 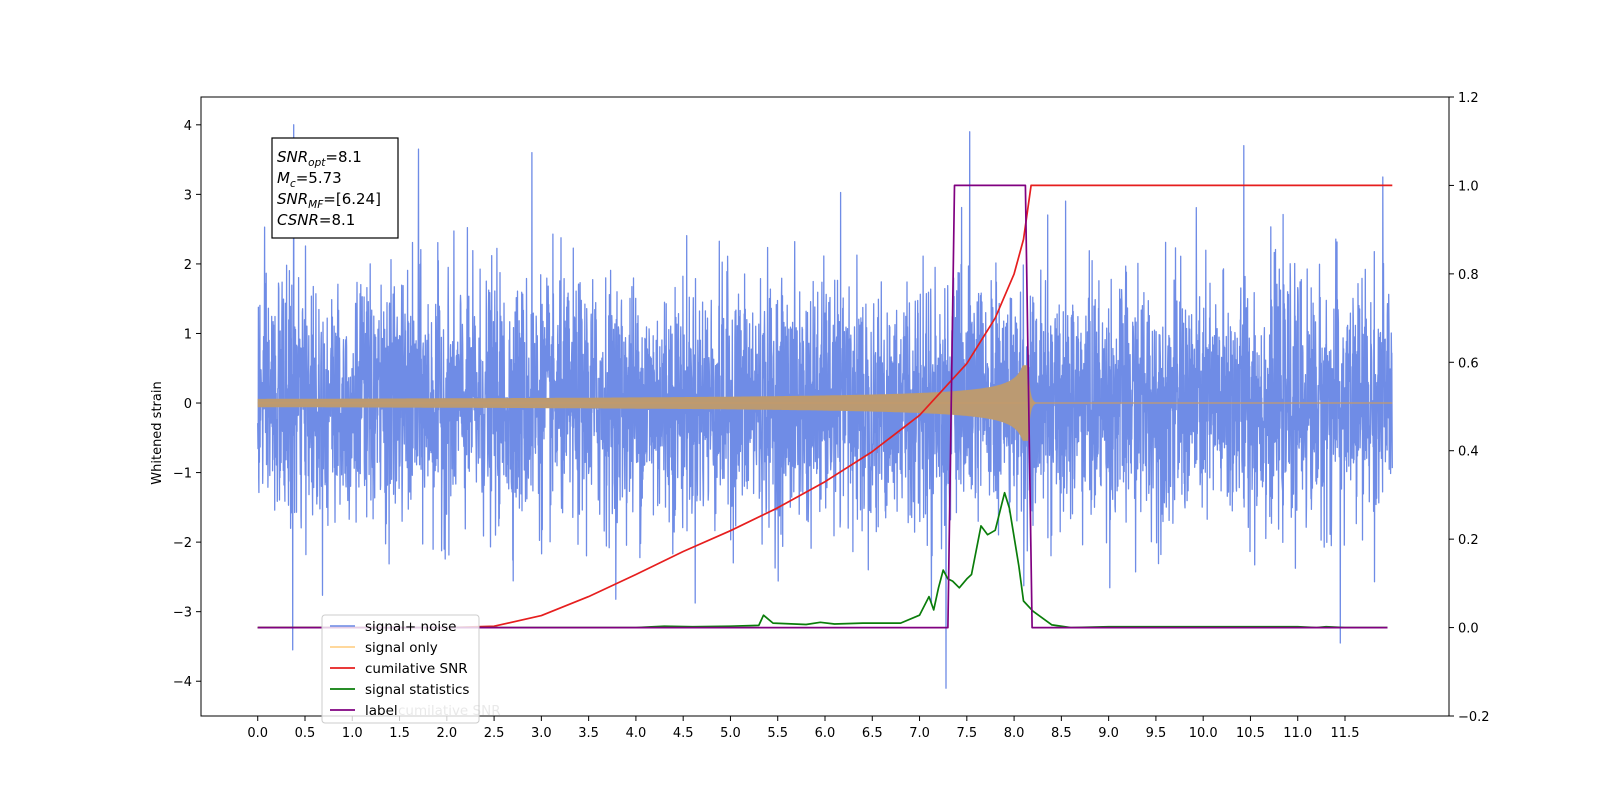 I want to click on y-tick-label: −2, so click(x=182, y=543).